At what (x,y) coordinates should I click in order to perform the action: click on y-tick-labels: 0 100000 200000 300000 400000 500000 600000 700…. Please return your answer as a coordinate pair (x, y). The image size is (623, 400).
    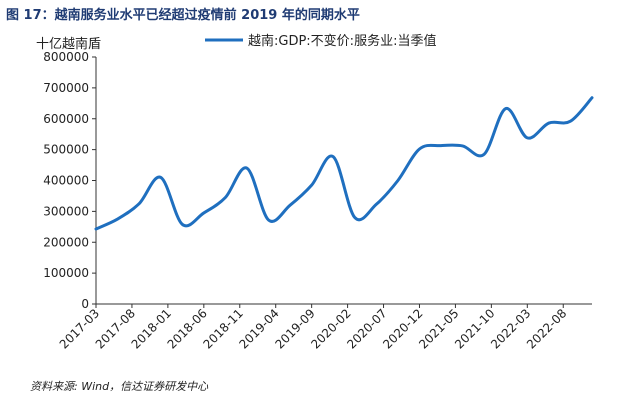
    Looking at the image, I should click on (66, 180).